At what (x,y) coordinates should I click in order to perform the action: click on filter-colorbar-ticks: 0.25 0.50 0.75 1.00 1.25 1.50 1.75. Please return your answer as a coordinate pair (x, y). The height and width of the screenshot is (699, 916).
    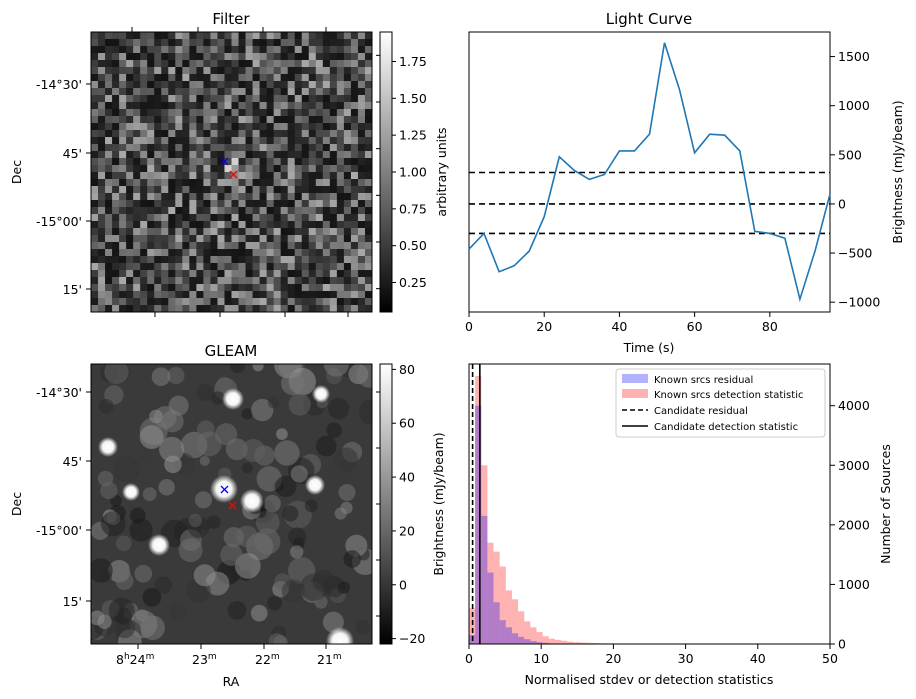
    Looking at the image, I should click on (401, 172).